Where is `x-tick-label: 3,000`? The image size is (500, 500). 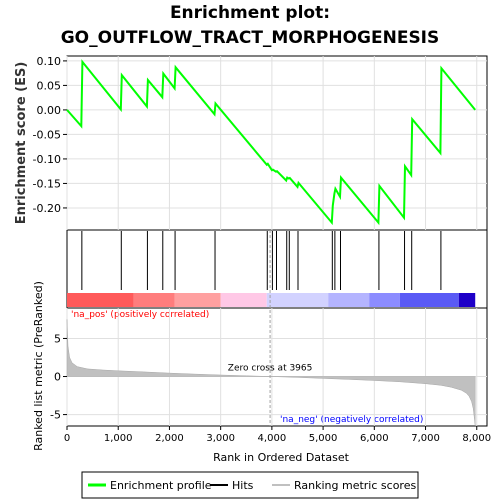
x-tick-label: 3,000 is located at coordinates (220, 438).